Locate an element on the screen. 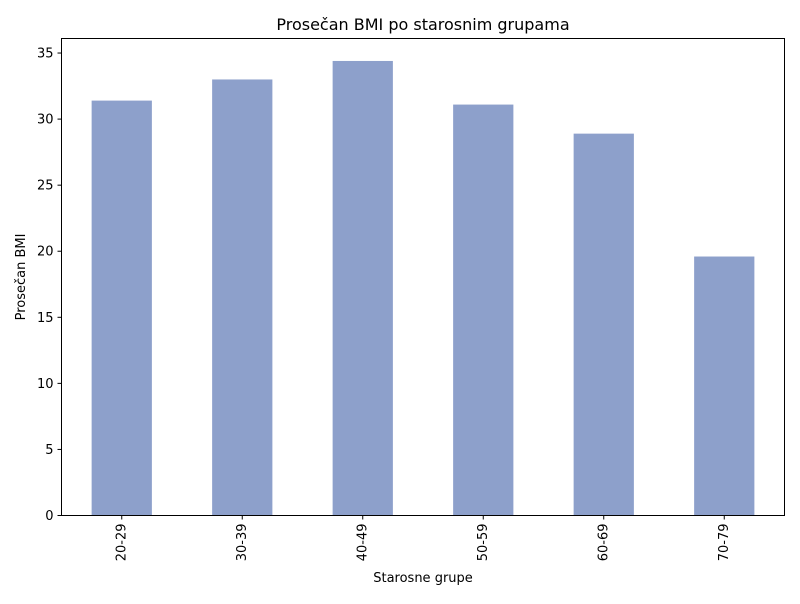  x-axis: 20-29 30-39 40-49 50-59 60-69 70-79 is located at coordinates (423, 538).